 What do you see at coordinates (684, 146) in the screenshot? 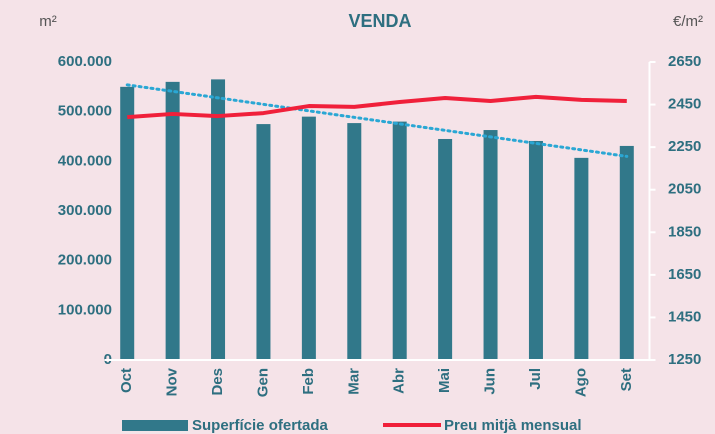
I see `y2-tick-label: 2250` at bounding box center [684, 146].